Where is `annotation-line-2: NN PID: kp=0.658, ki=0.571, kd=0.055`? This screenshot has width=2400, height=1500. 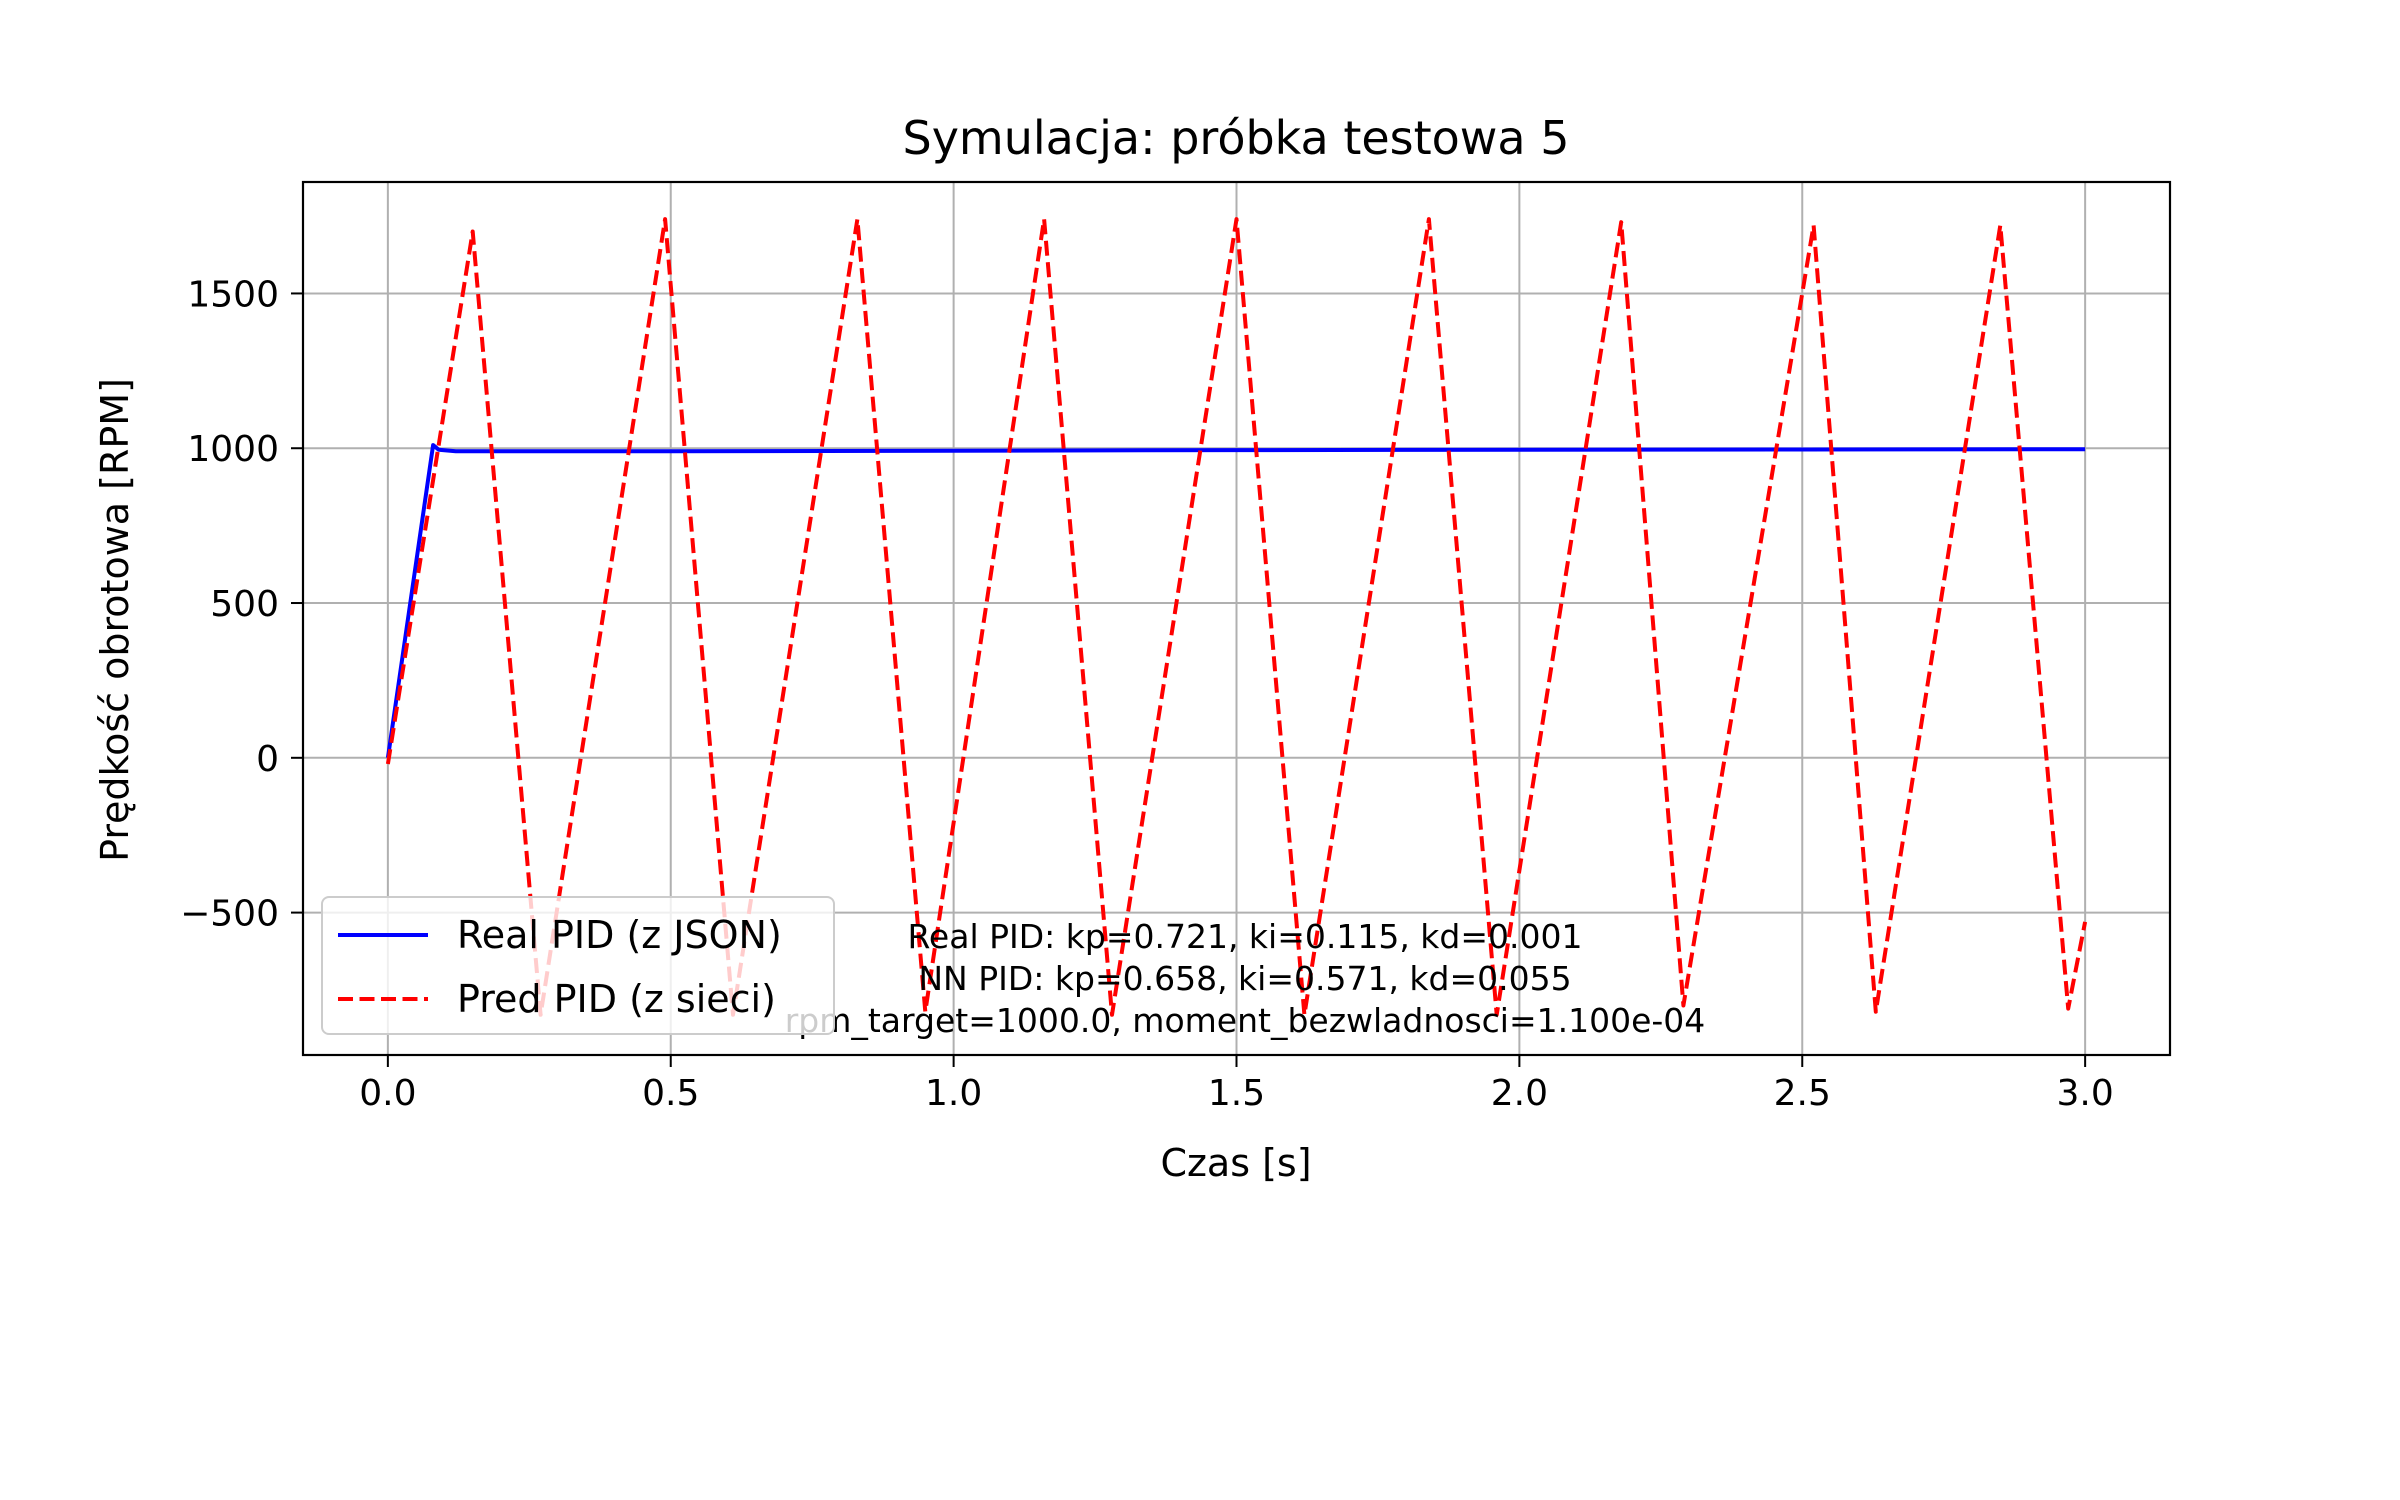 annotation-line-2: NN PID: kp=0.658, ki=0.571, kd=0.055 is located at coordinates (1244, 978).